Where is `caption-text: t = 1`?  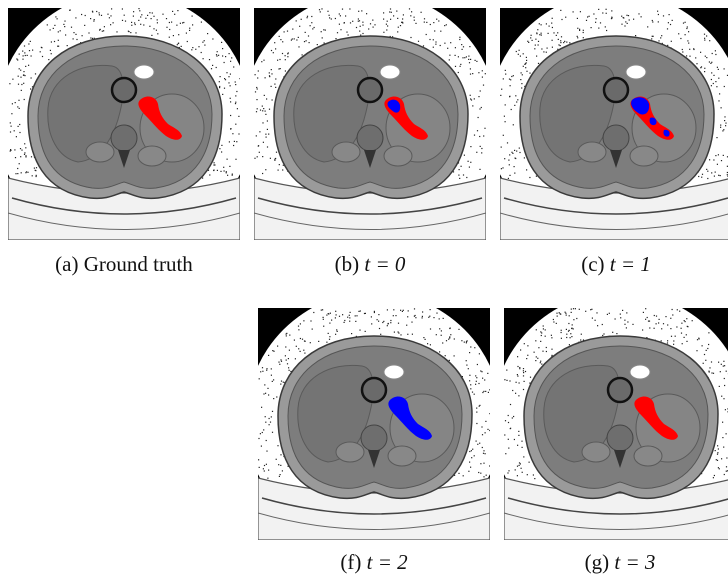
caption-text: t = 1 is located at coordinates (630, 264).